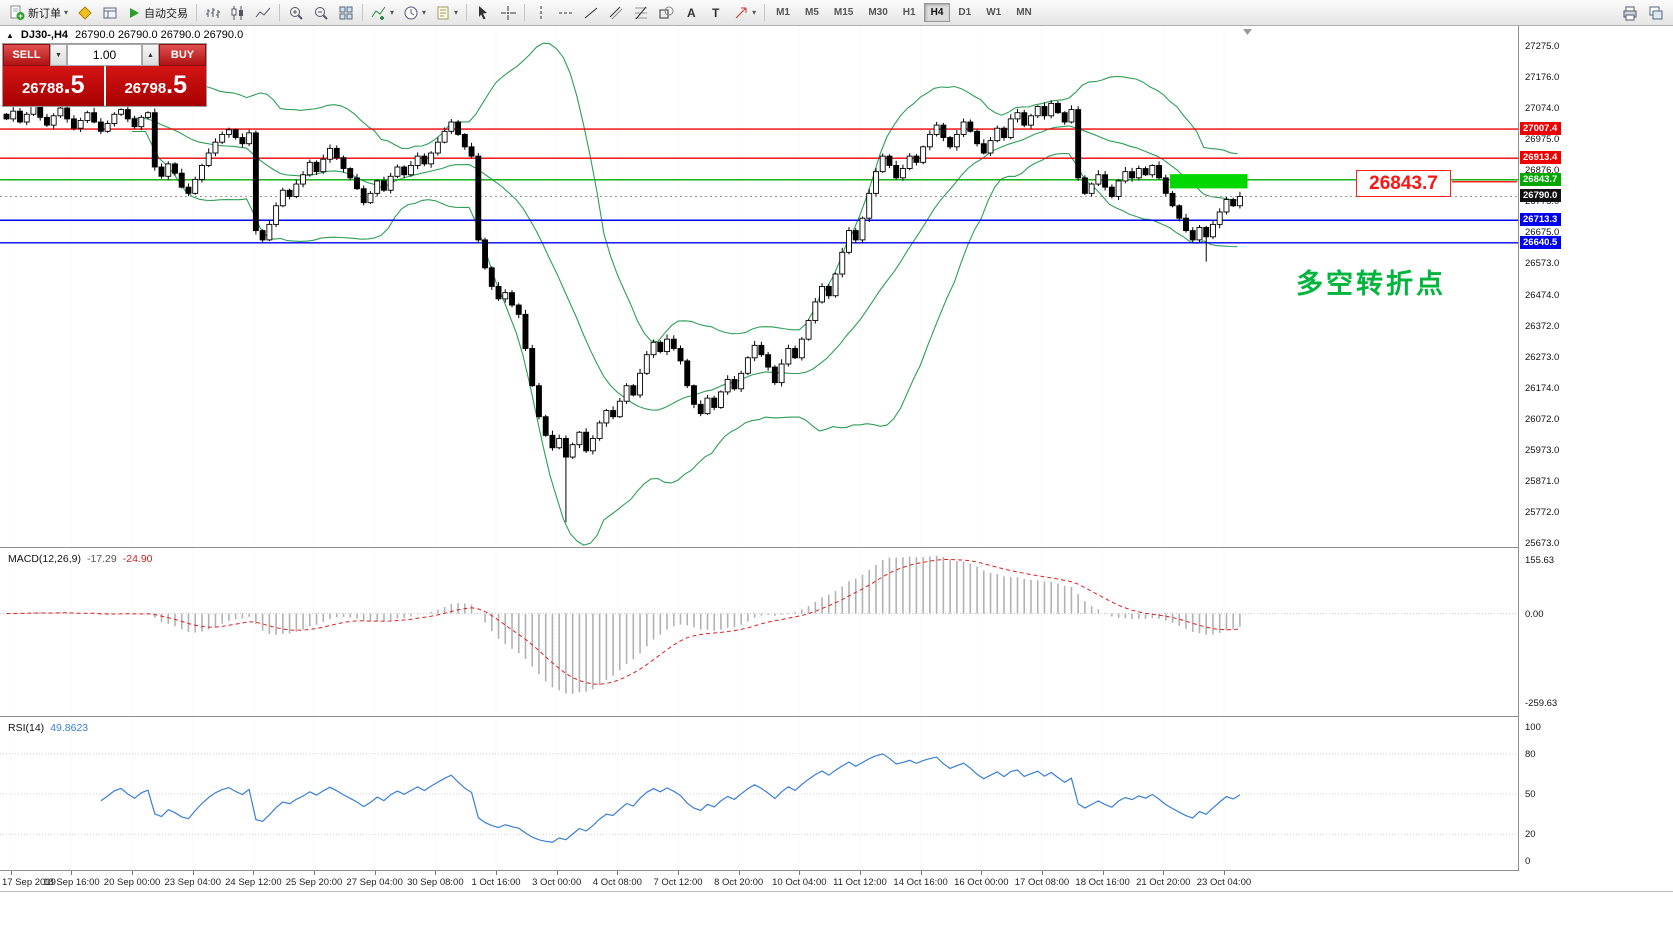  Describe the element at coordinates (10, 35) in the screenshot. I see `one-click-toggle-icon: ▲` at that location.